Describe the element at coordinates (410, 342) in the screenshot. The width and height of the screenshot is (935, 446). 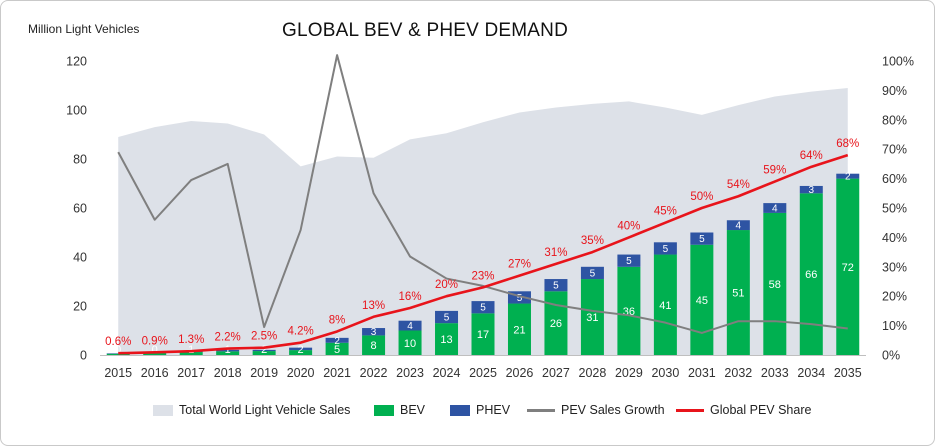
I see `bar-bev-2023` at that location.